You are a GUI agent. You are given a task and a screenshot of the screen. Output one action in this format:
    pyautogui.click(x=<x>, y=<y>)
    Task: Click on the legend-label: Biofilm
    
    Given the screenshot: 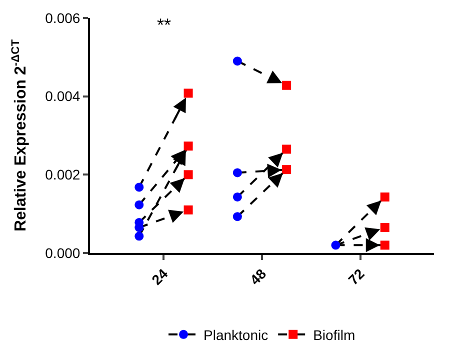 What is the action you would take?
    pyautogui.click(x=334, y=334)
    